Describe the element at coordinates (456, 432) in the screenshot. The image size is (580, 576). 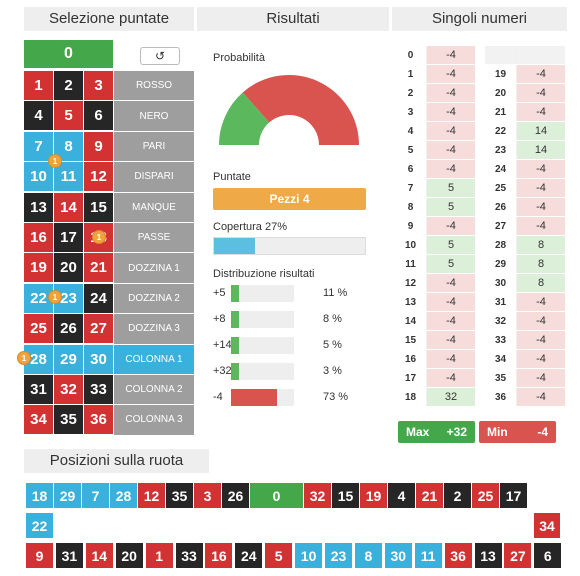
I see `max-value: +32` at that location.